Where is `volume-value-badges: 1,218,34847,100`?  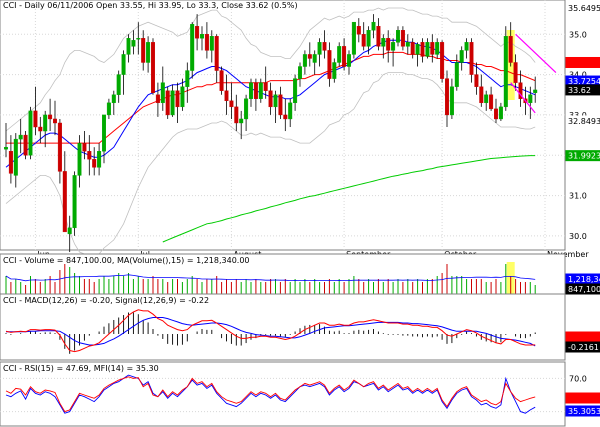 volume-value-badges: 1,218,34847,100 is located at coordinates (582, 284).